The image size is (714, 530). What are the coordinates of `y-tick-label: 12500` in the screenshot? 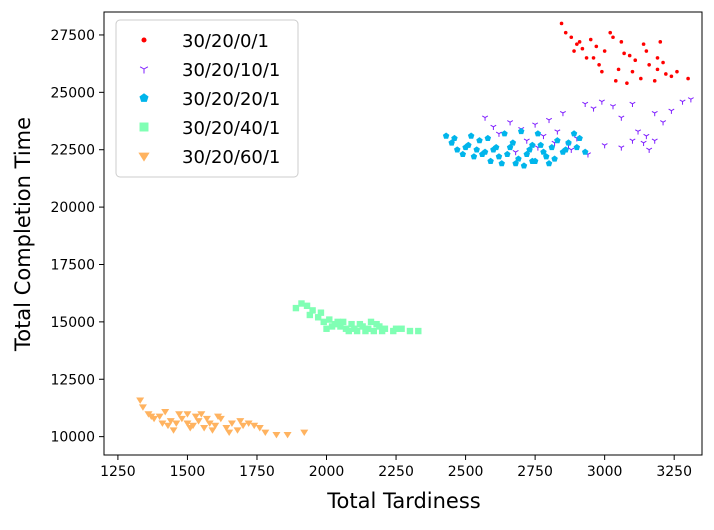 It's located at (72, 380).